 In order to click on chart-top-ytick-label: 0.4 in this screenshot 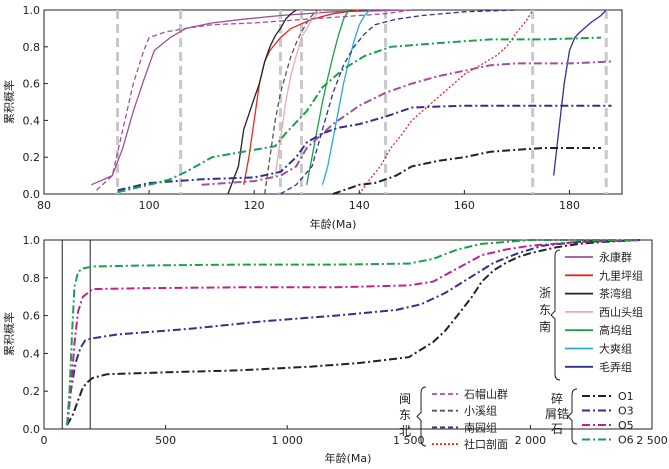, I will do `click(32, 120)`.